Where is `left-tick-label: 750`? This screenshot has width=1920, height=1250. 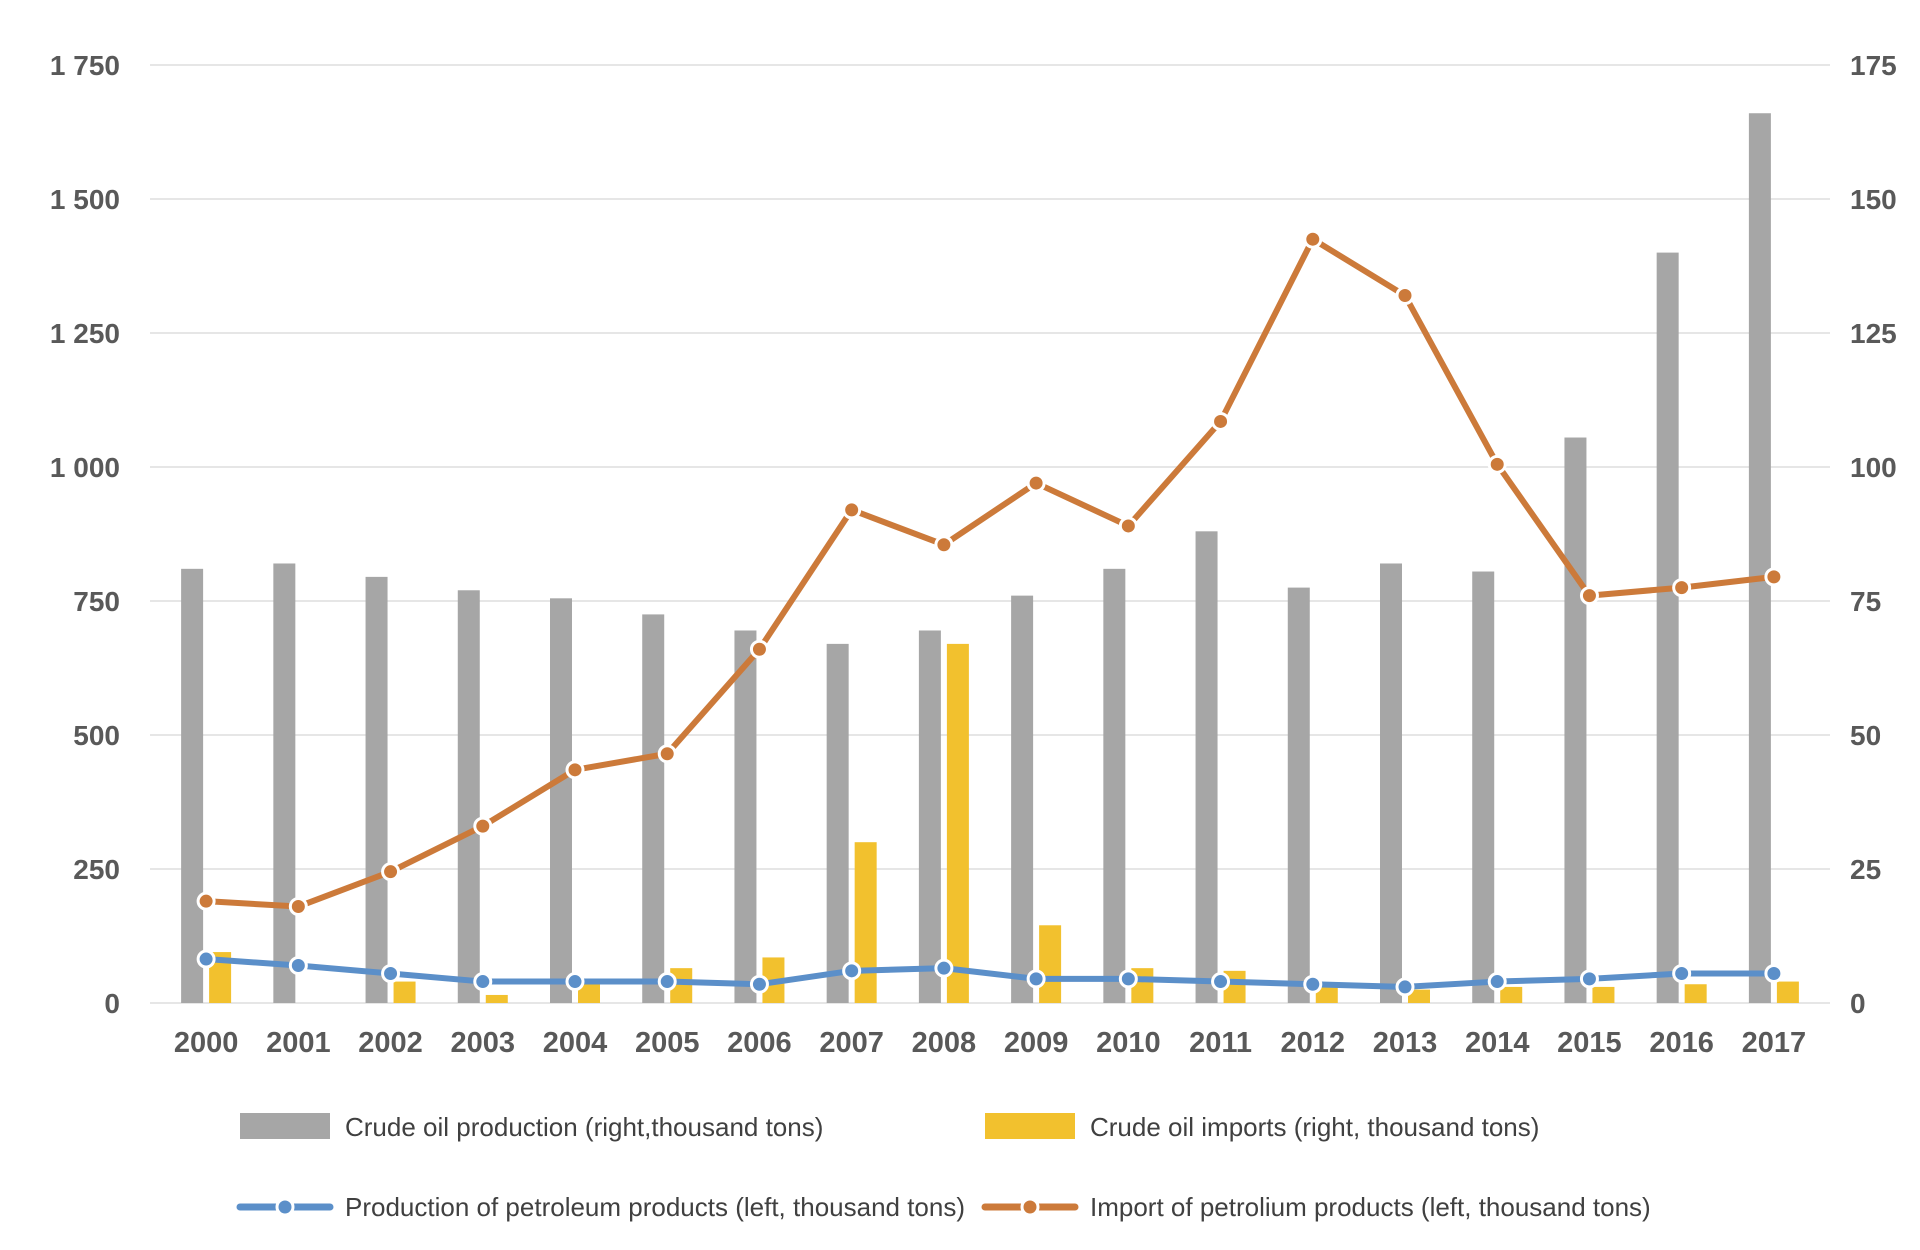
left-tick-label: 750 is located at coordinates (96, 601).